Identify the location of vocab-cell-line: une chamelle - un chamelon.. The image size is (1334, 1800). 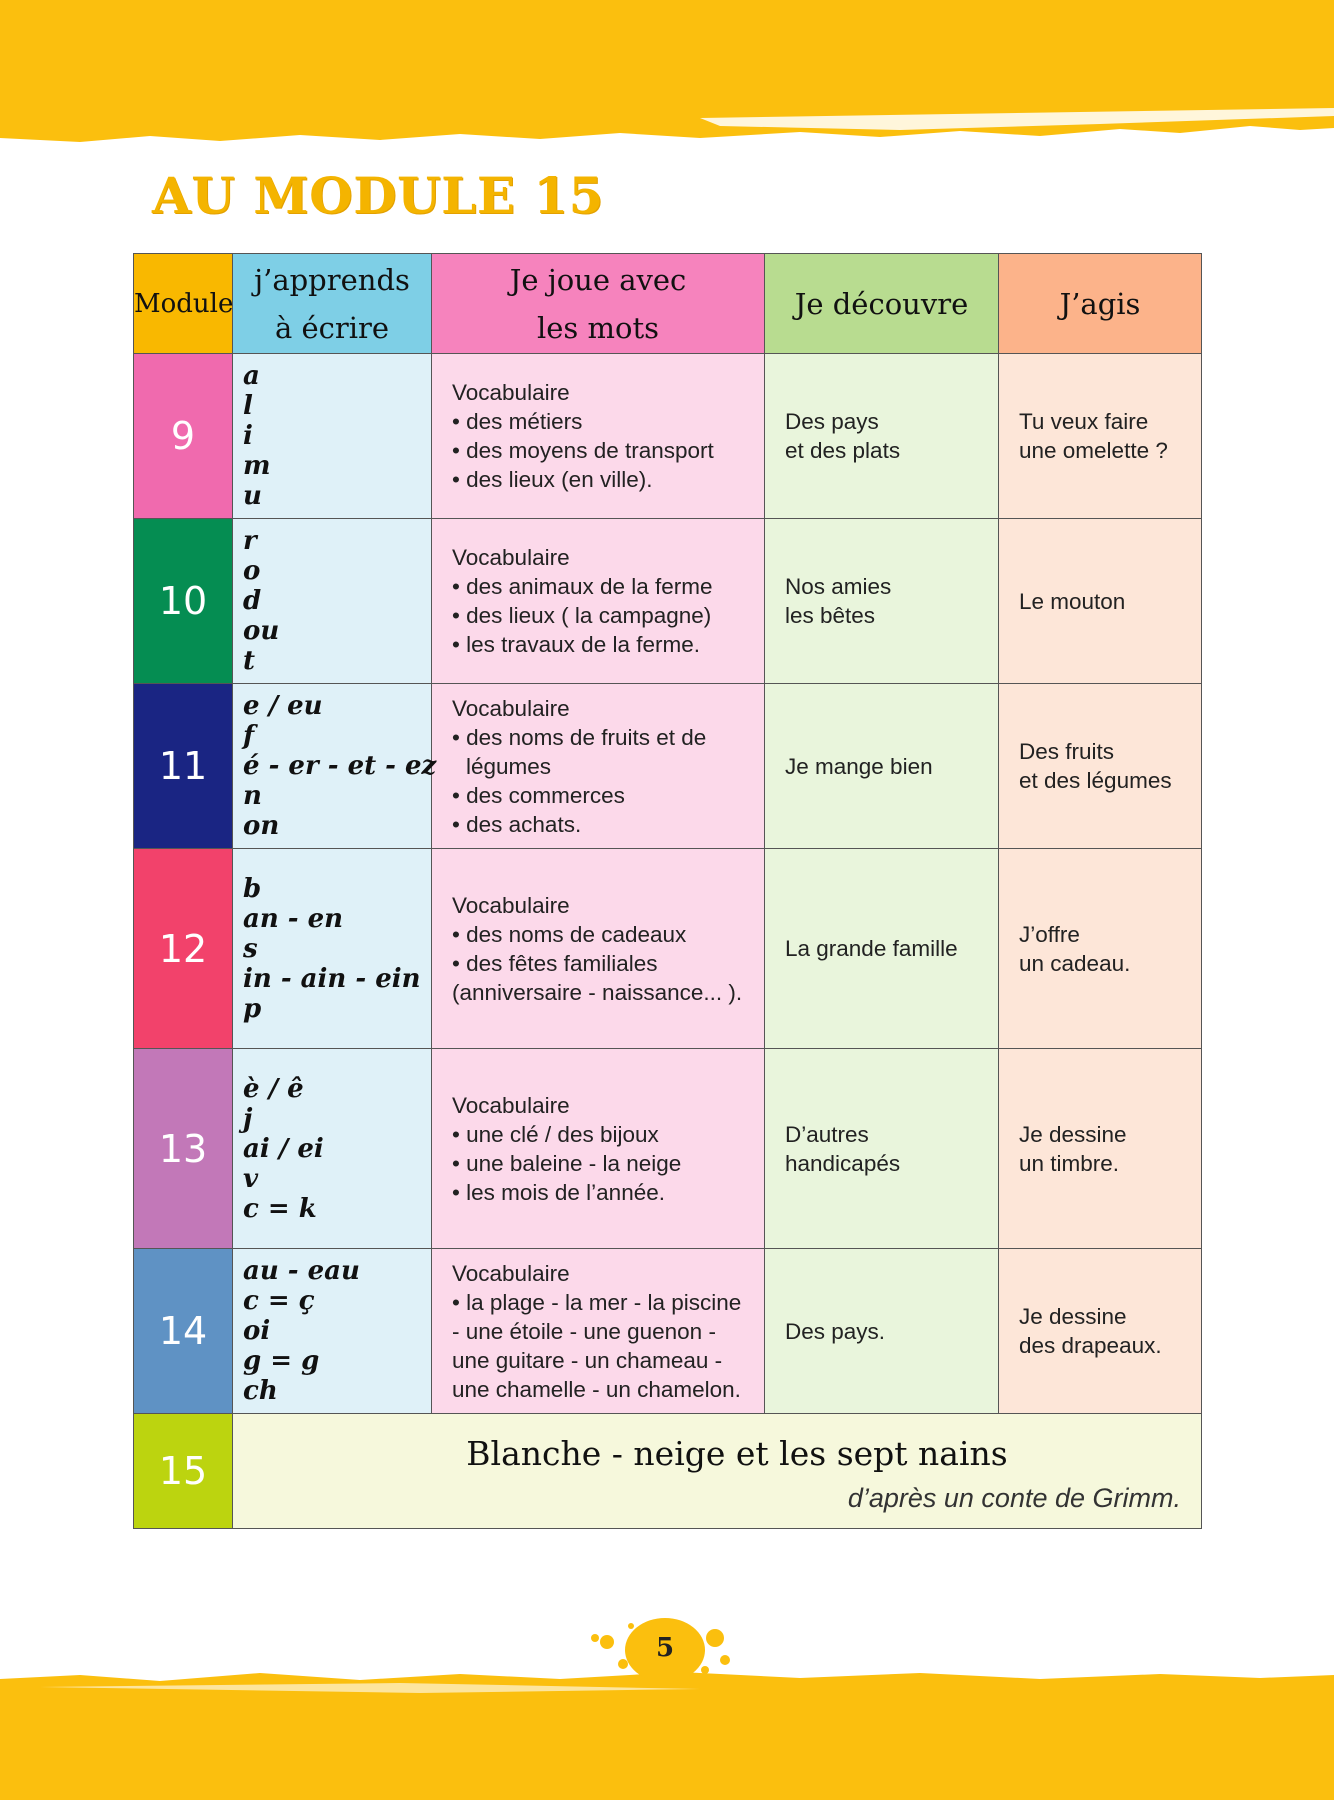
(596, 1389).